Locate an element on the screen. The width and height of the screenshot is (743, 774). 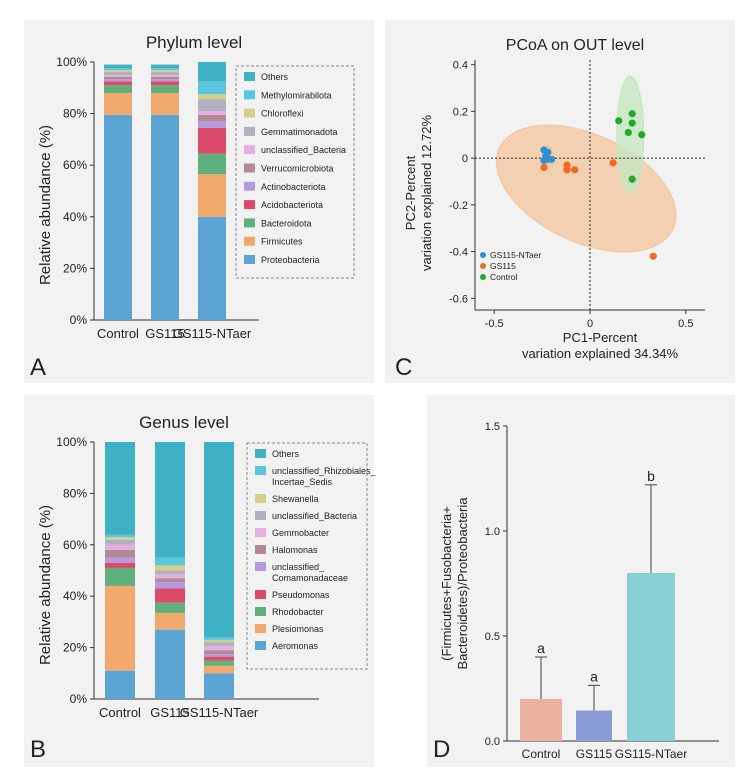
chart-title: PCoA on OUT level is located at coordinates (575, 45).